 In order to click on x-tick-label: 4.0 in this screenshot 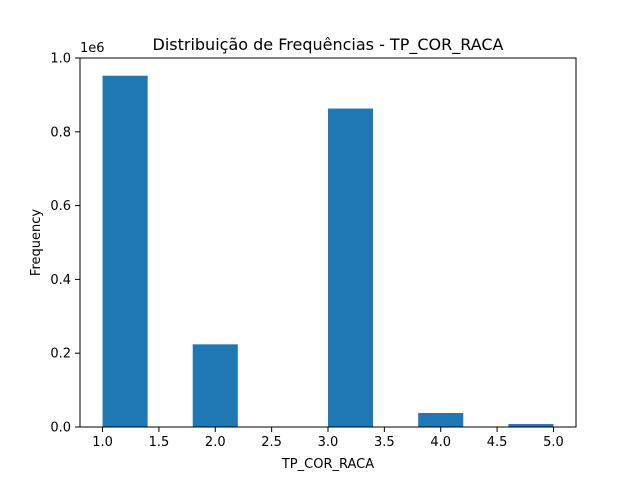, I will do `click(440, 442)`.